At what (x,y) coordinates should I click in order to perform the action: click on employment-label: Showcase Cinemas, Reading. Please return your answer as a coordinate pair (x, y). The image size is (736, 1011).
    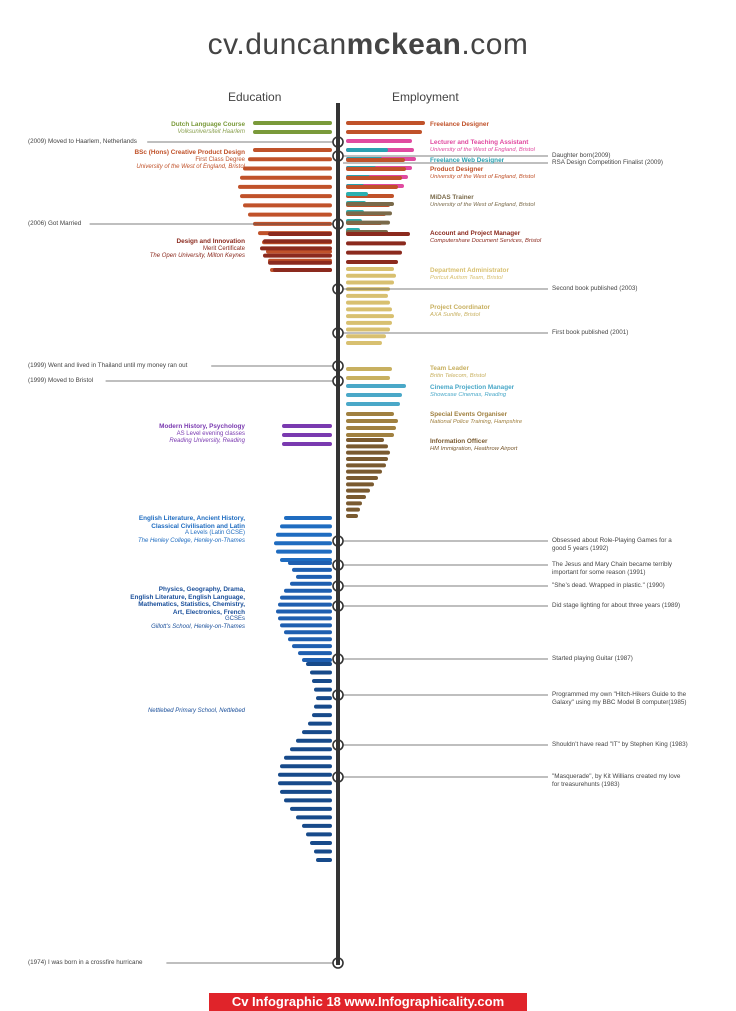
    Looking at the image, I should click on (468, 394).